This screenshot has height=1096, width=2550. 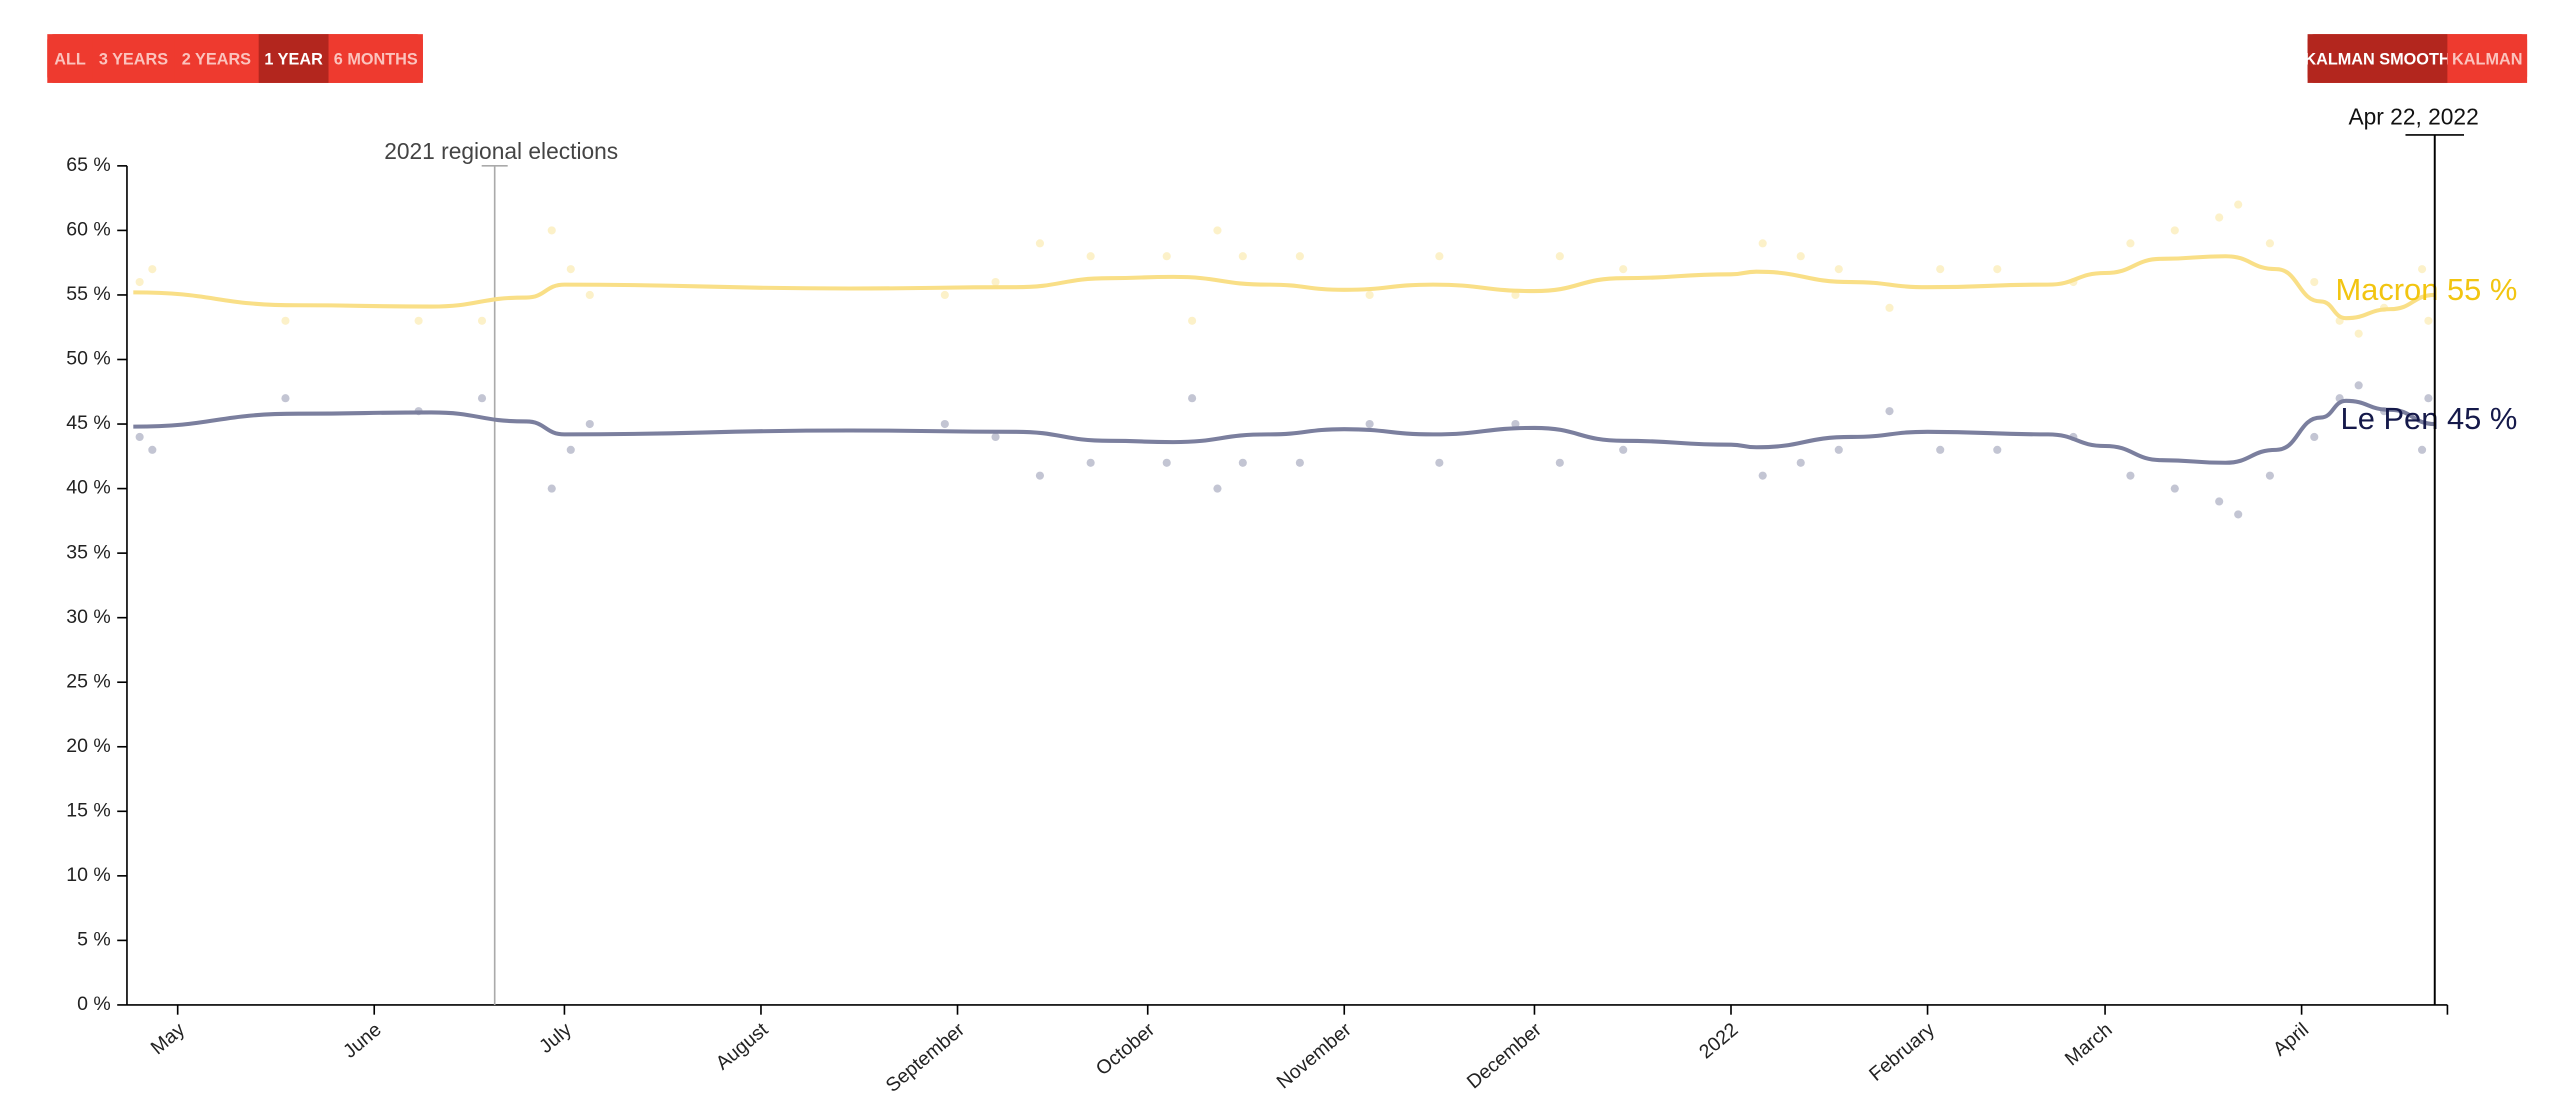 What do you see at coordinates (88, 230) in the screenshot?
I see `y-tick-label: 60 %` at bounding box center [88, 230].